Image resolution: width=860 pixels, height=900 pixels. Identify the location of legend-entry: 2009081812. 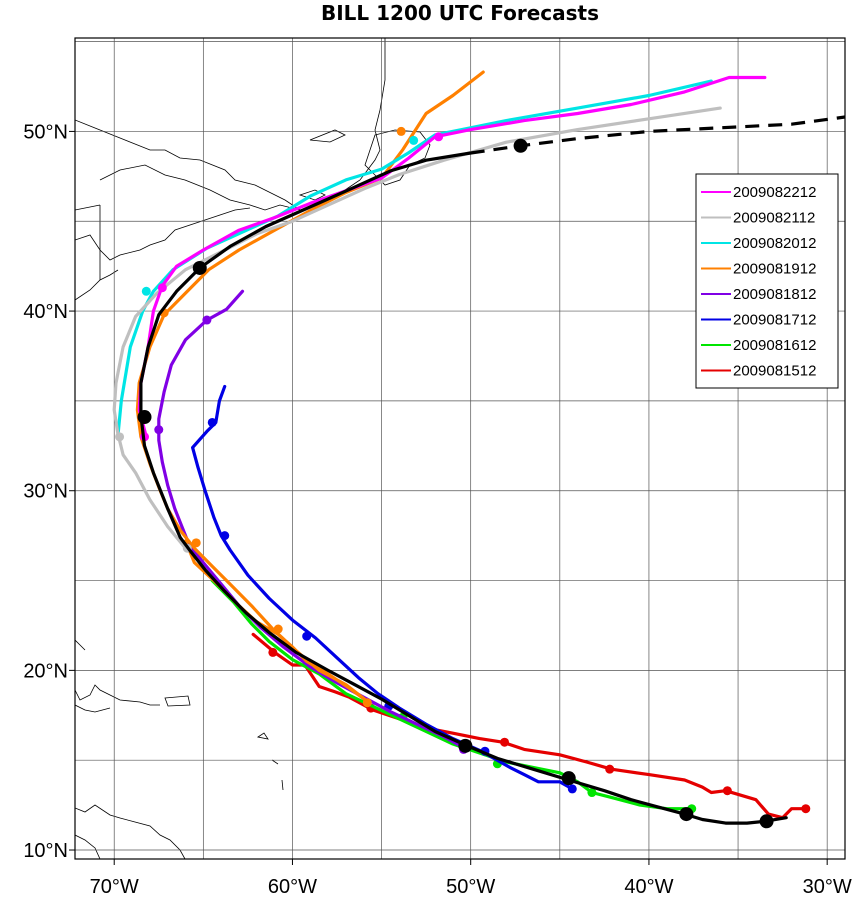
(758, 294).